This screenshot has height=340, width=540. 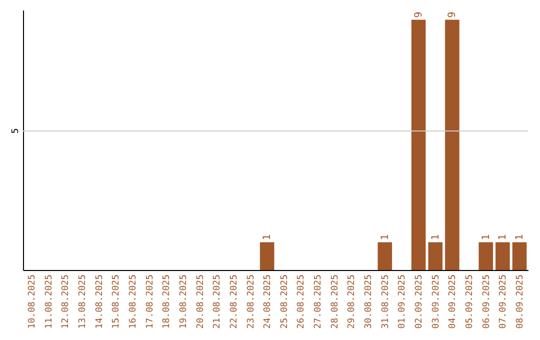 What do you see at coordinates (201, 301) in the screenshot?
I see `x-tick-label: 20.08.2025` at bounding box center [201, 301].